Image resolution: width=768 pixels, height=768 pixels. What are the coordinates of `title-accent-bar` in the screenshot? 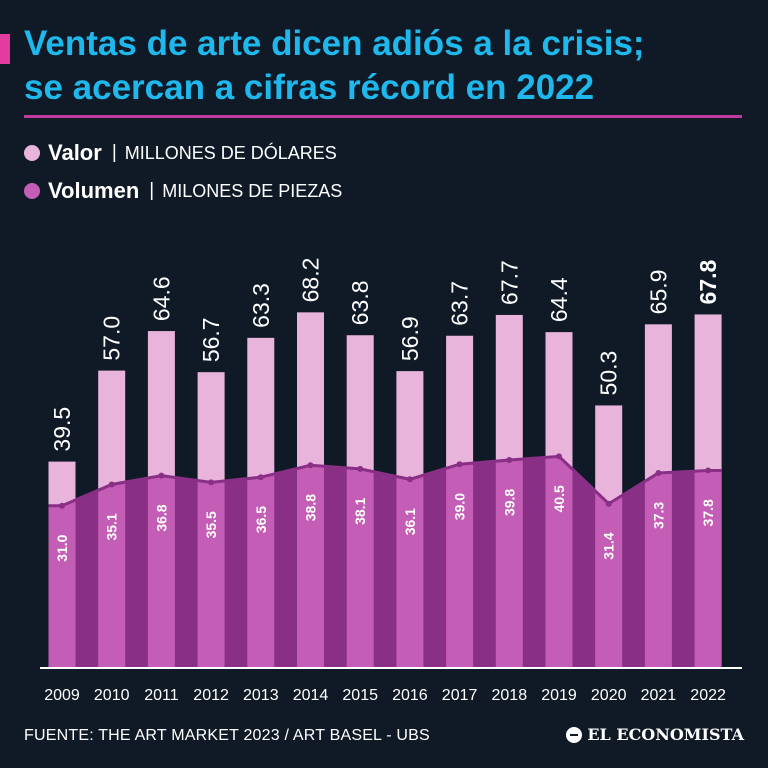 It's located at (5, 49).